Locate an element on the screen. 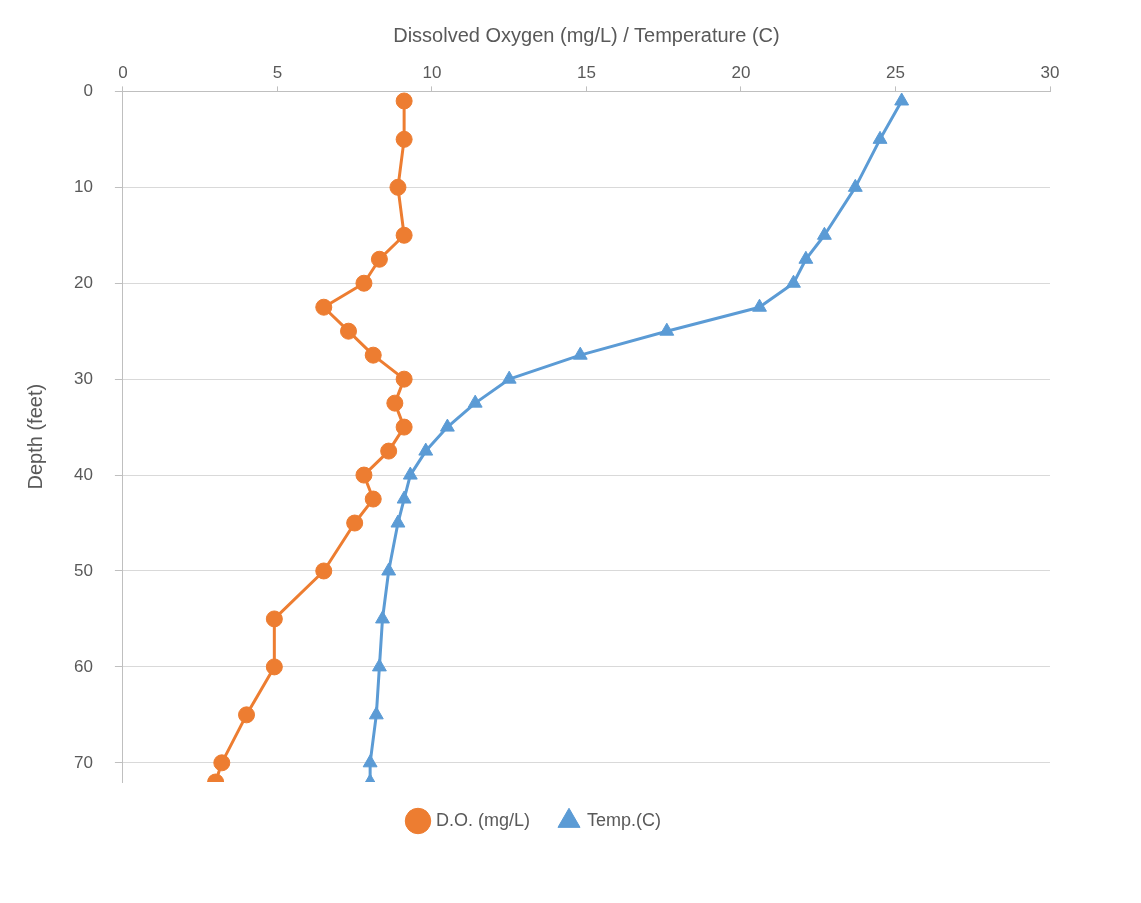  y-tick-label: 30 is located at coordinates (83, 378).